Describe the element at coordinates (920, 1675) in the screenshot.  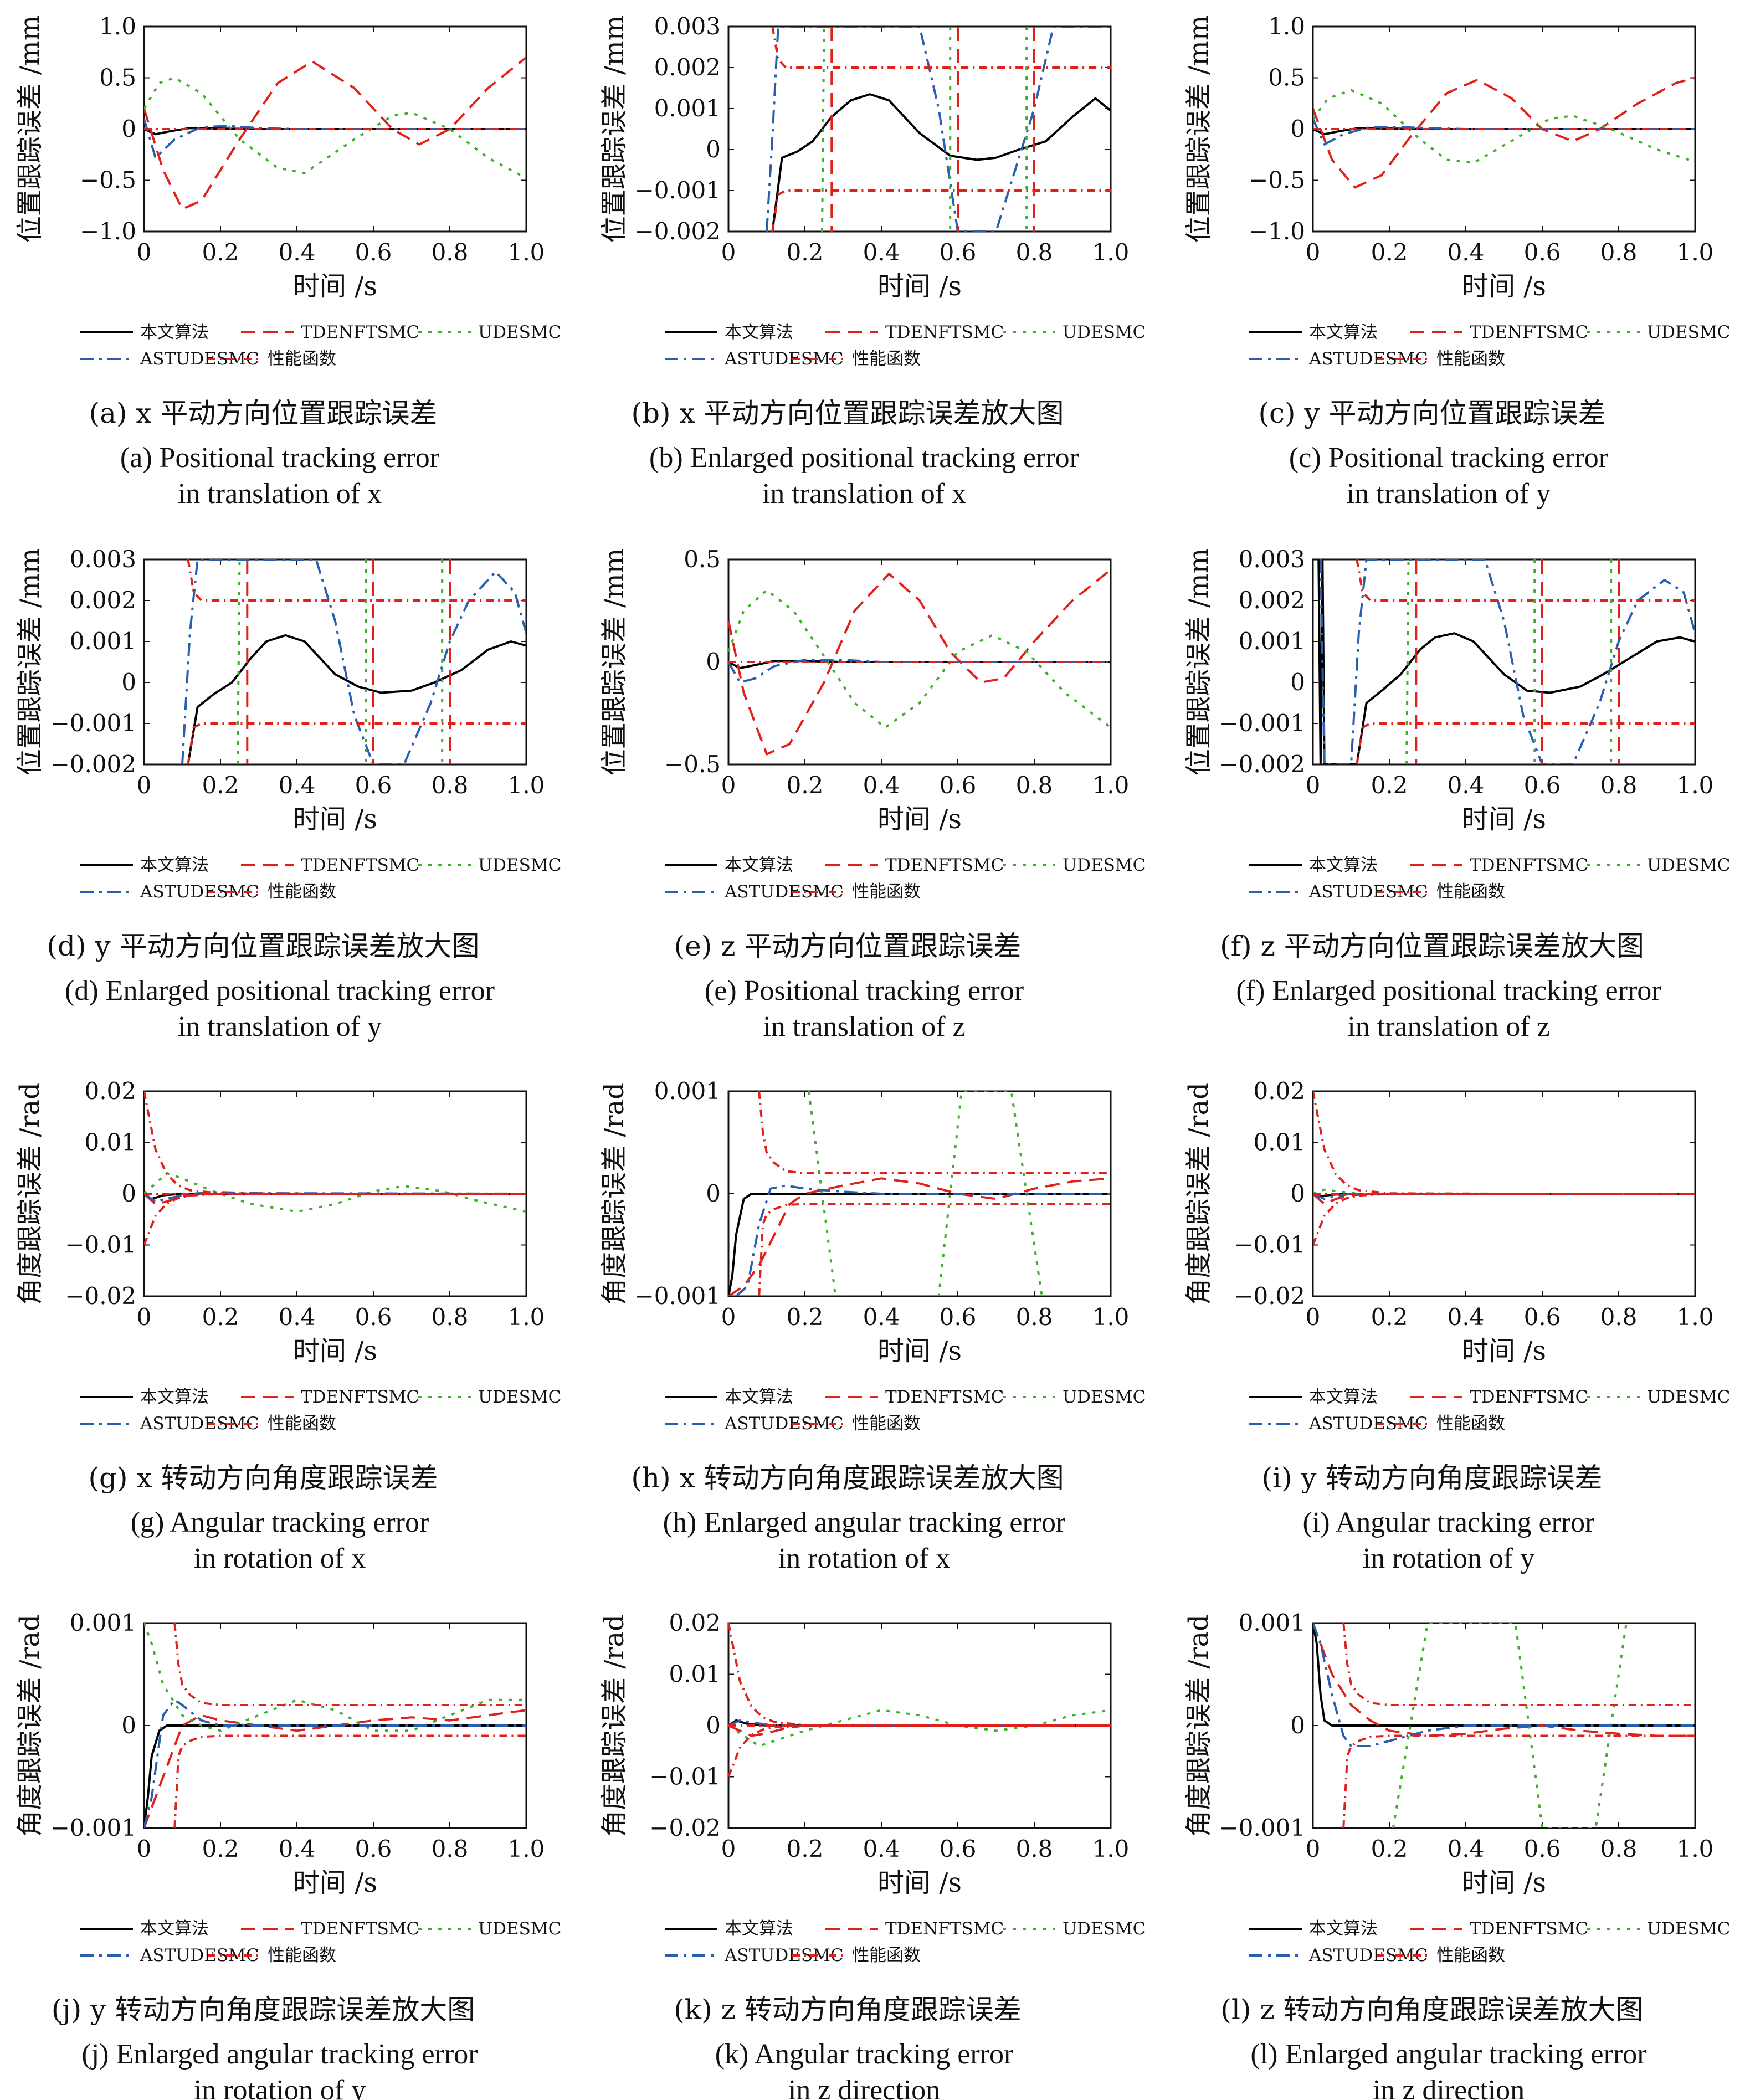
I see `series-line-perf-upper` at that location.